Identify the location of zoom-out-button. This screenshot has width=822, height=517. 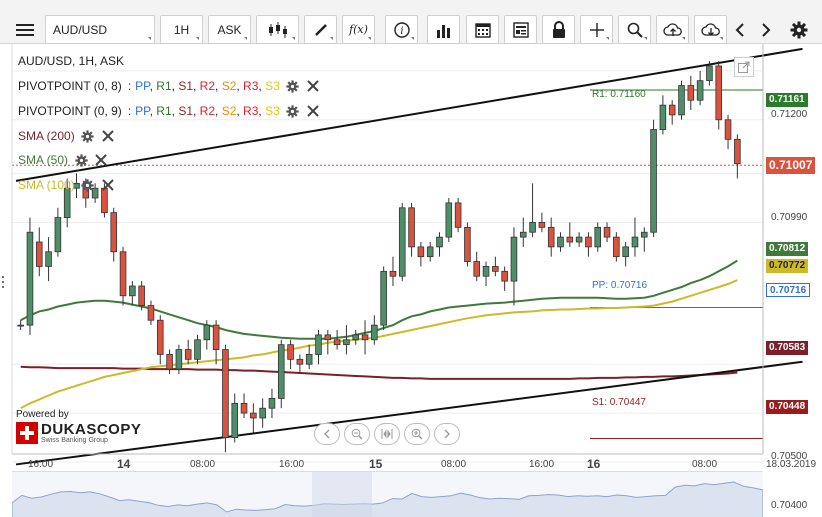
(357, 434).